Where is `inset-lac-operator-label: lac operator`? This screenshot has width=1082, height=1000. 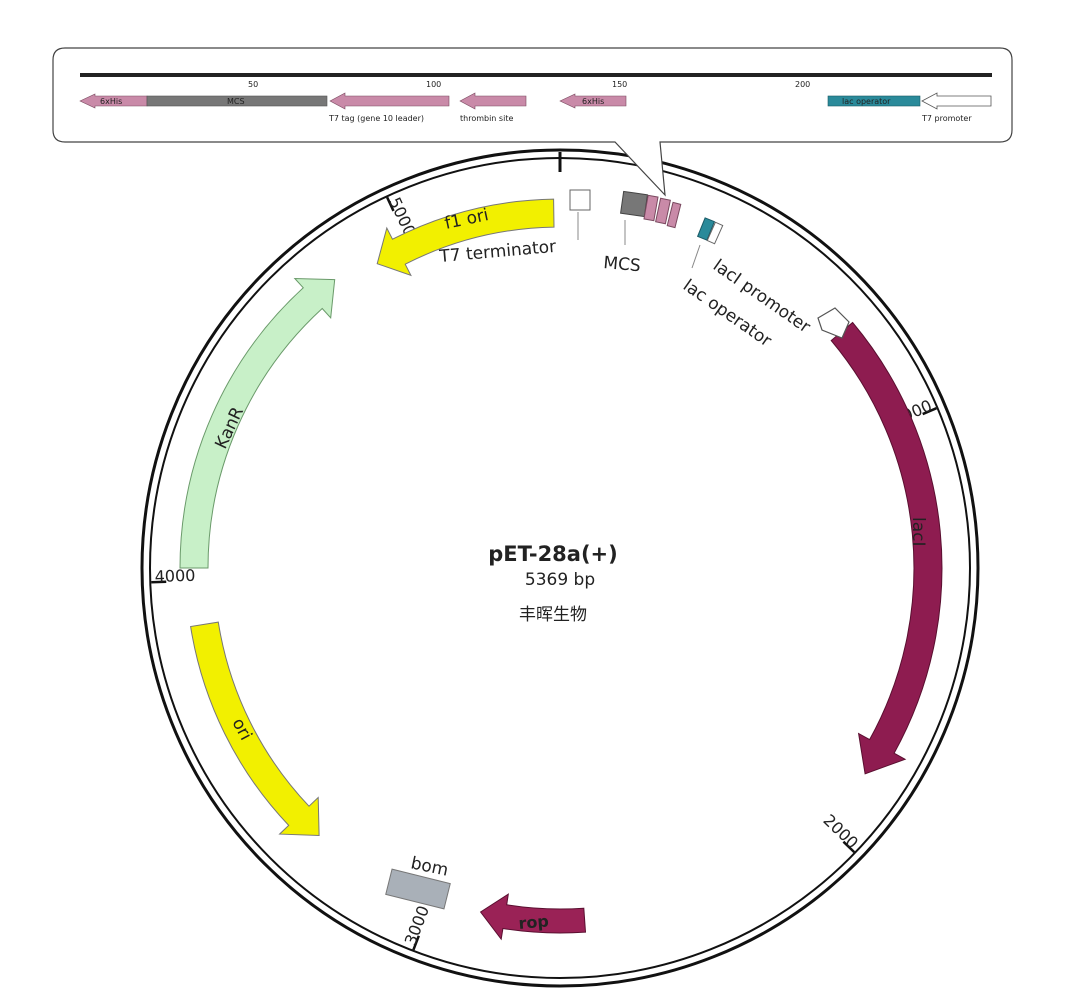 inset-lac-operator-label: lac operator is located at coordinates (866, 101).